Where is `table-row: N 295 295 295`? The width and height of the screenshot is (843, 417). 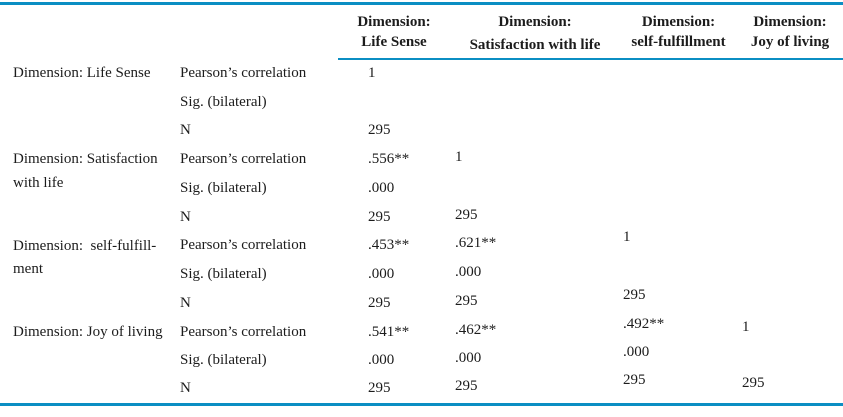 table-row: N 295 295 295 is located at coordinates (421, 302).